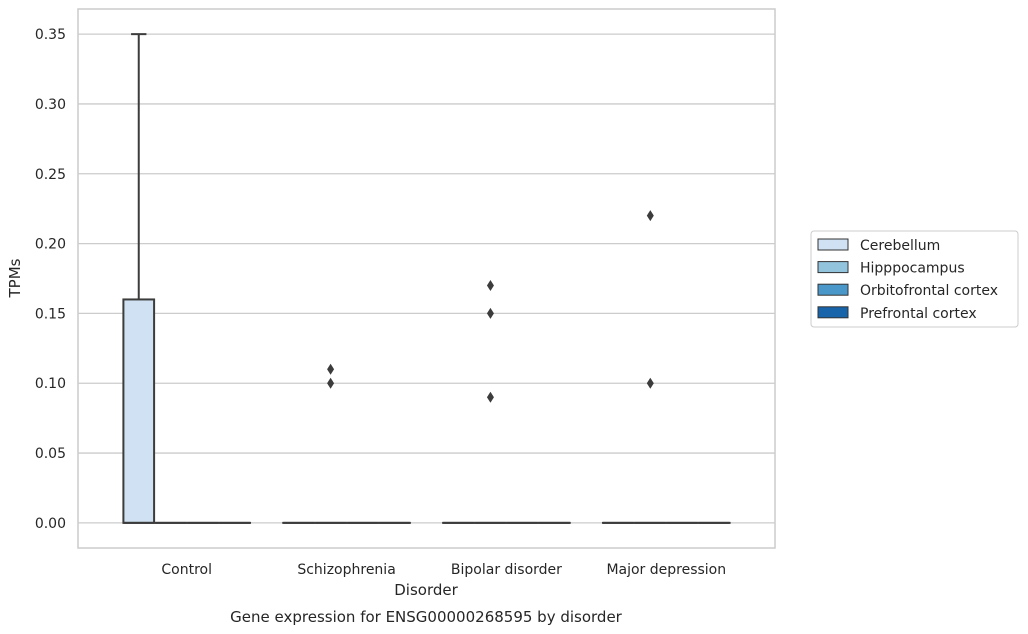 Image resolution: width=1028 pixels, height=634 pixels. I want to click on y-axis-title: TPMs, so click(15, 278).